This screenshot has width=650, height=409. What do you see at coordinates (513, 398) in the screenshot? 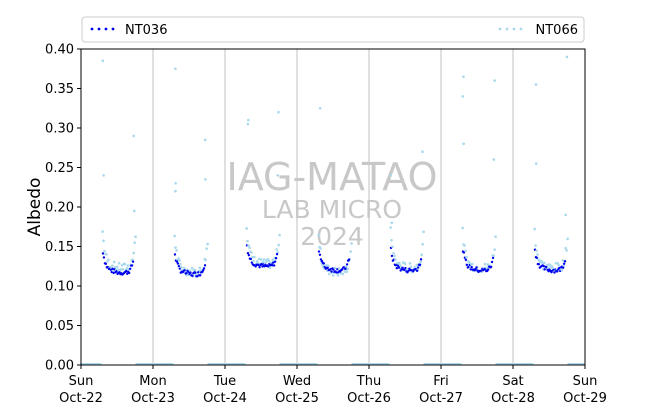
I see `x-tick-label-date: Oct-28` at bounding box center [513, 398].